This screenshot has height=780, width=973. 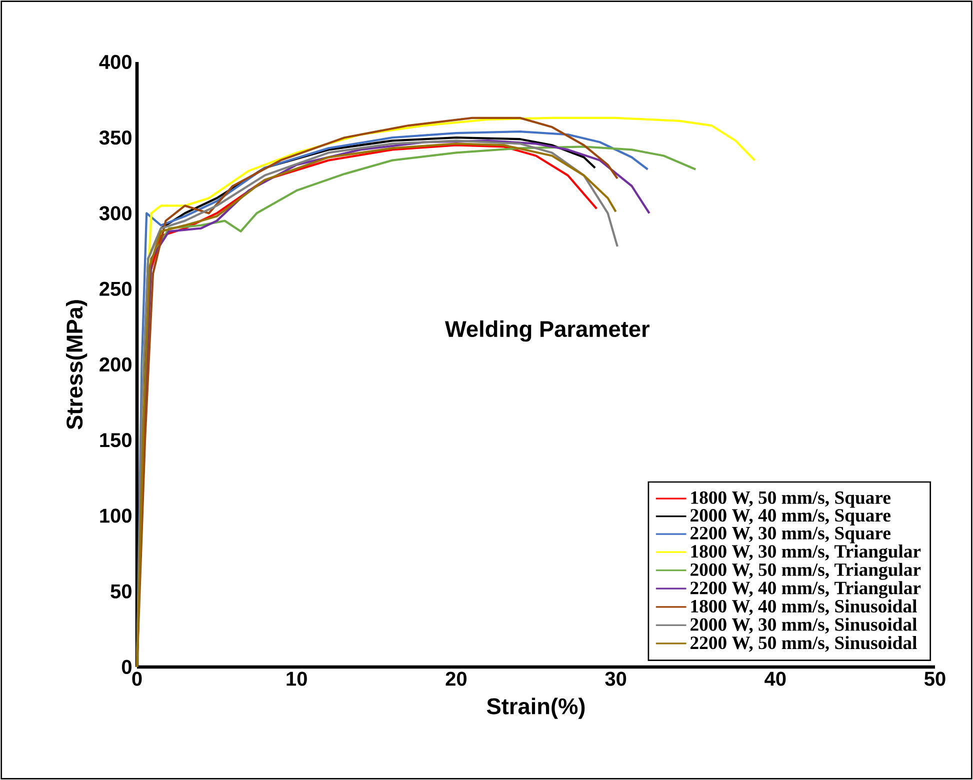 What do you see at coordinates (805, 589) in the screenshot?
I see `legend-label: 2200 W, 40 mm/s, Triangular` at bounding box center [805, 589].